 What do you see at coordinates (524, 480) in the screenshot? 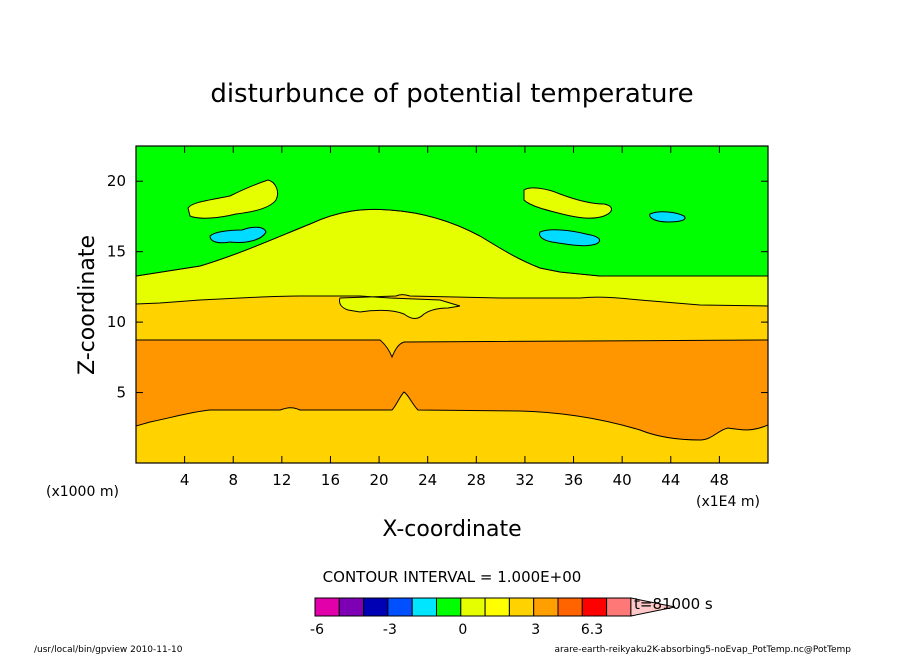
I see `x-tick-label: 32` at bounding box center [524, 480].